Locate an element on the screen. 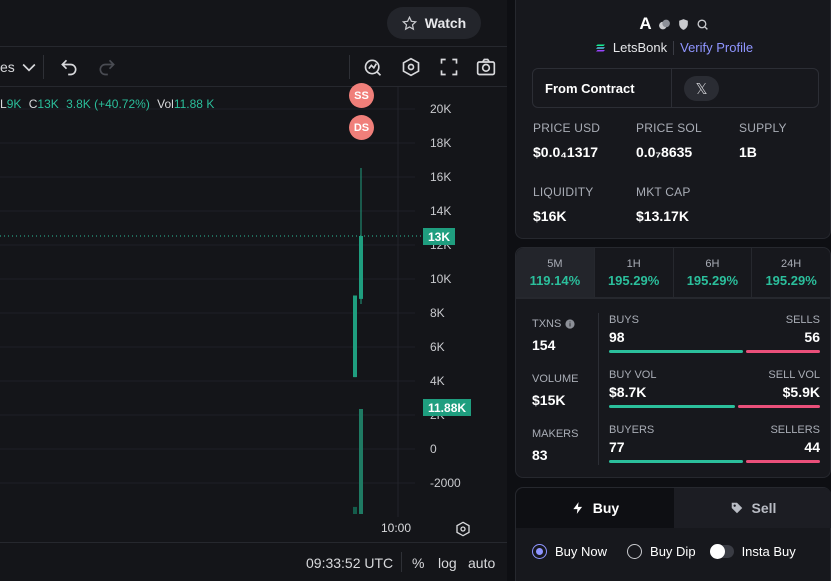 This screenshot has width=831, height=581. candle-body is located at coordinates (361, 267).